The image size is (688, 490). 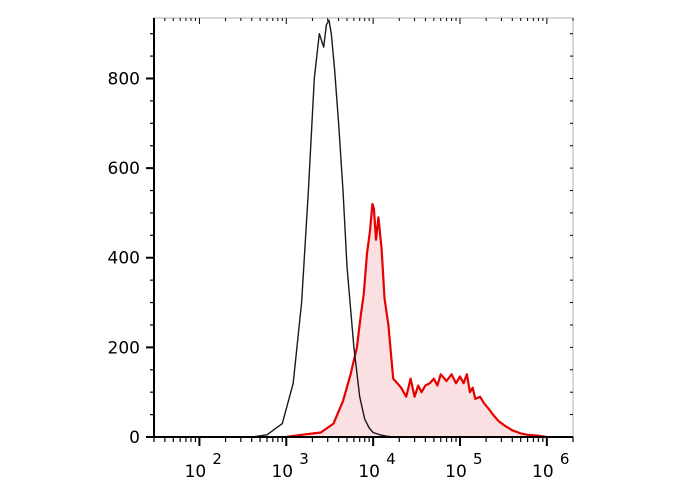 I want to click on x-tick-exponent: 6, so click(x=565, y=459).